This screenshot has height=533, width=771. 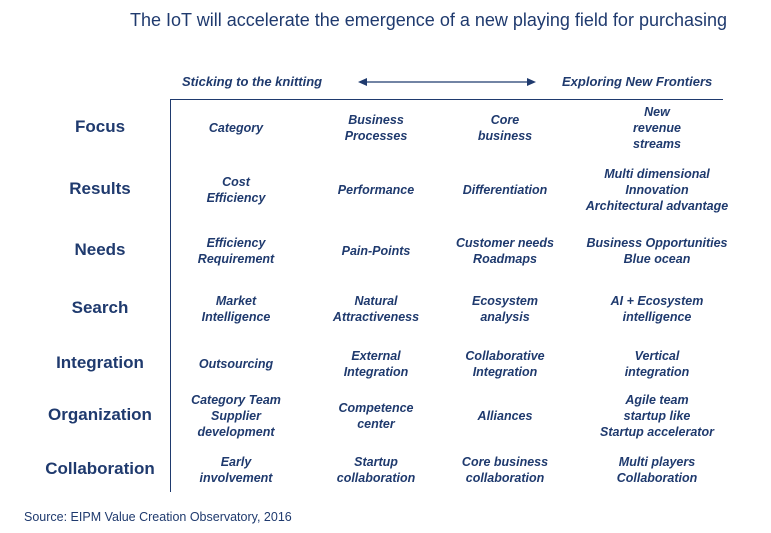 What do you see at coordinates (170, 296) in the screenshot?
I see `label-divider` at bounding box center [170, 296].